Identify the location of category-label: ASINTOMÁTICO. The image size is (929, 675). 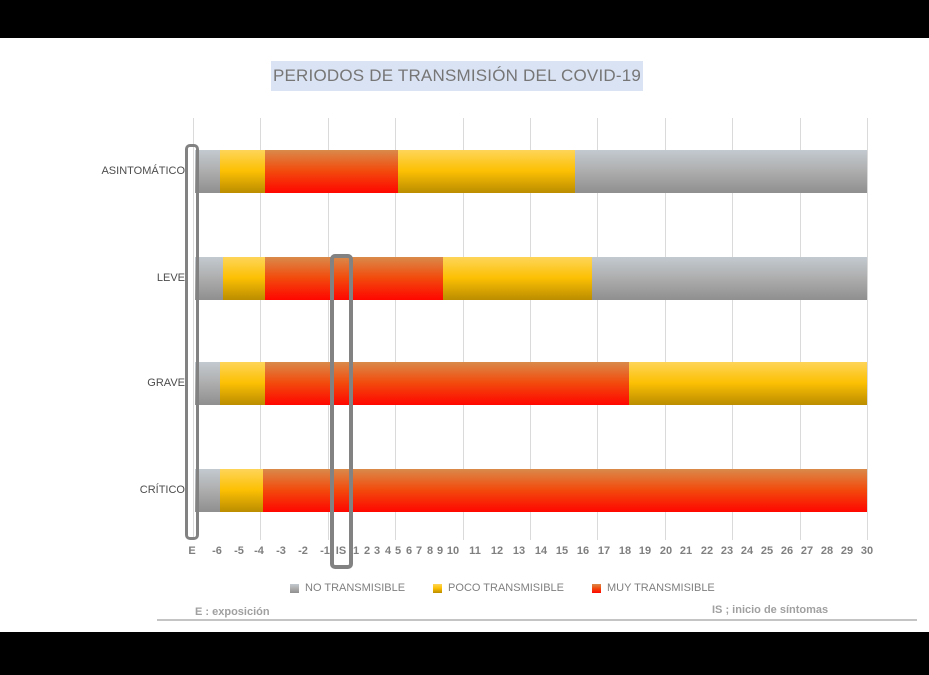
(143, 171).